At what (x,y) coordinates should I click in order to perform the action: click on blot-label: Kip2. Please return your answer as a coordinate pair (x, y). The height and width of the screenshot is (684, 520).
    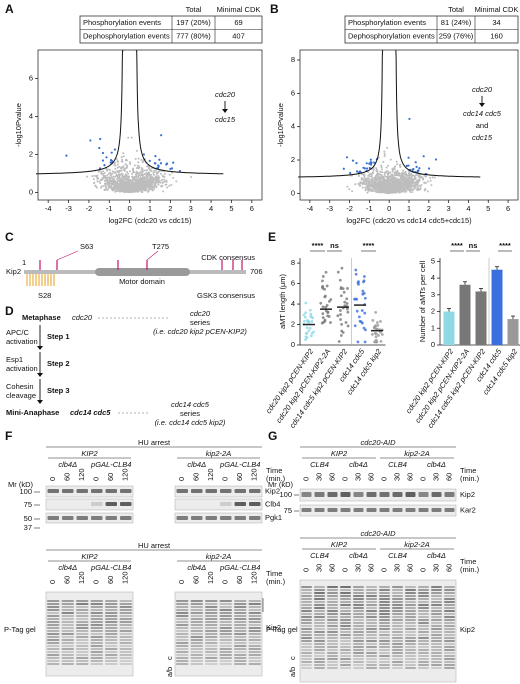
    Looking at the image, I should click on (467, 494).